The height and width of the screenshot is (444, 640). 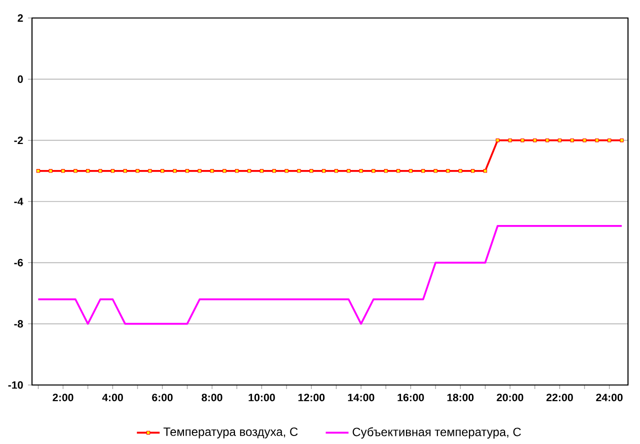 I want to click on x-tick-label: 16:00, so click(x=411, y=398).